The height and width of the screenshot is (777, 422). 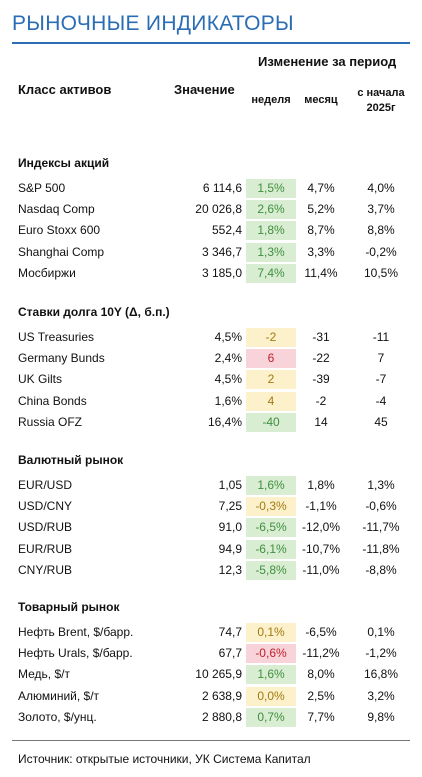 What do you see at coordinates (381, 548) in the screenshot?
I see `ytd-change: -11,8%` at bounding box center [381, 548].